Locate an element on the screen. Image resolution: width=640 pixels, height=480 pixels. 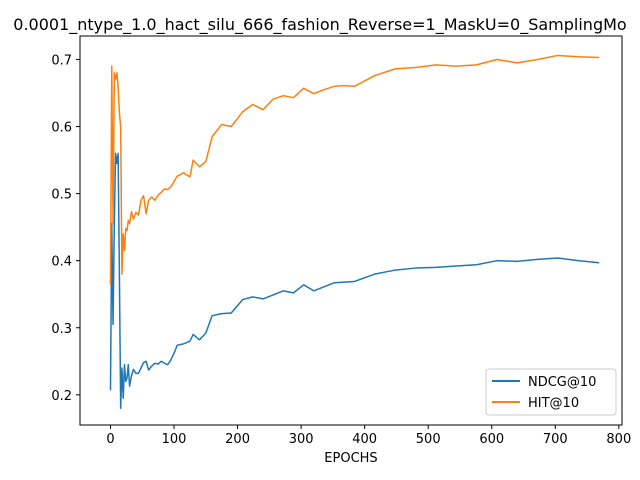
legend-label-ndcg: NDCG@10 is located at coordinates (562, 382).